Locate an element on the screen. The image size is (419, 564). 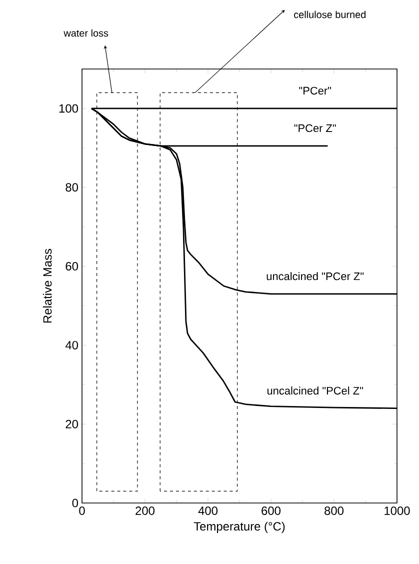
x-tick-label: 800 is located at coordinates (334, 510).